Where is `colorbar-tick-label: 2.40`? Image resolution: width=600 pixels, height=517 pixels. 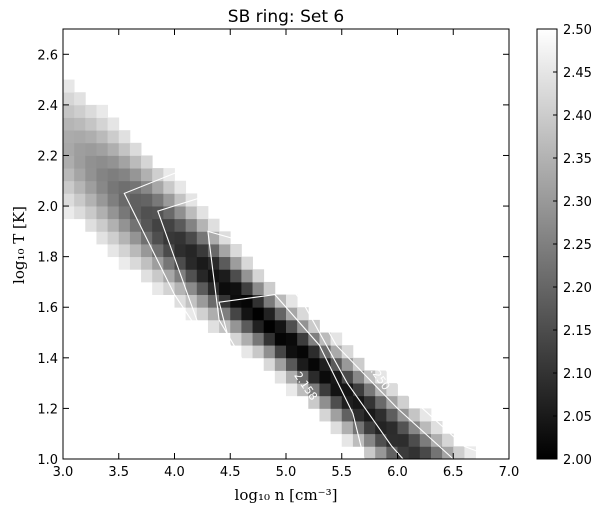 colorbar-tick-label: 2.40 is located at coordinates (577, 116).